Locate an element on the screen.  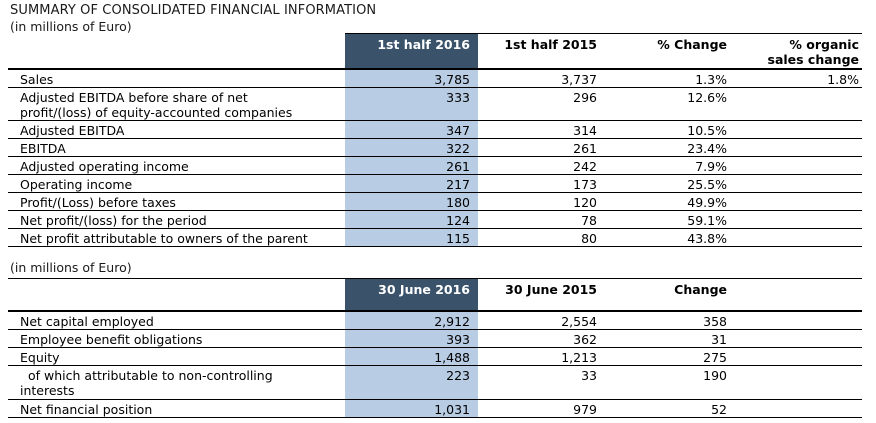
value-1st-half-2016: 261 is located at coordinates (411, 165).